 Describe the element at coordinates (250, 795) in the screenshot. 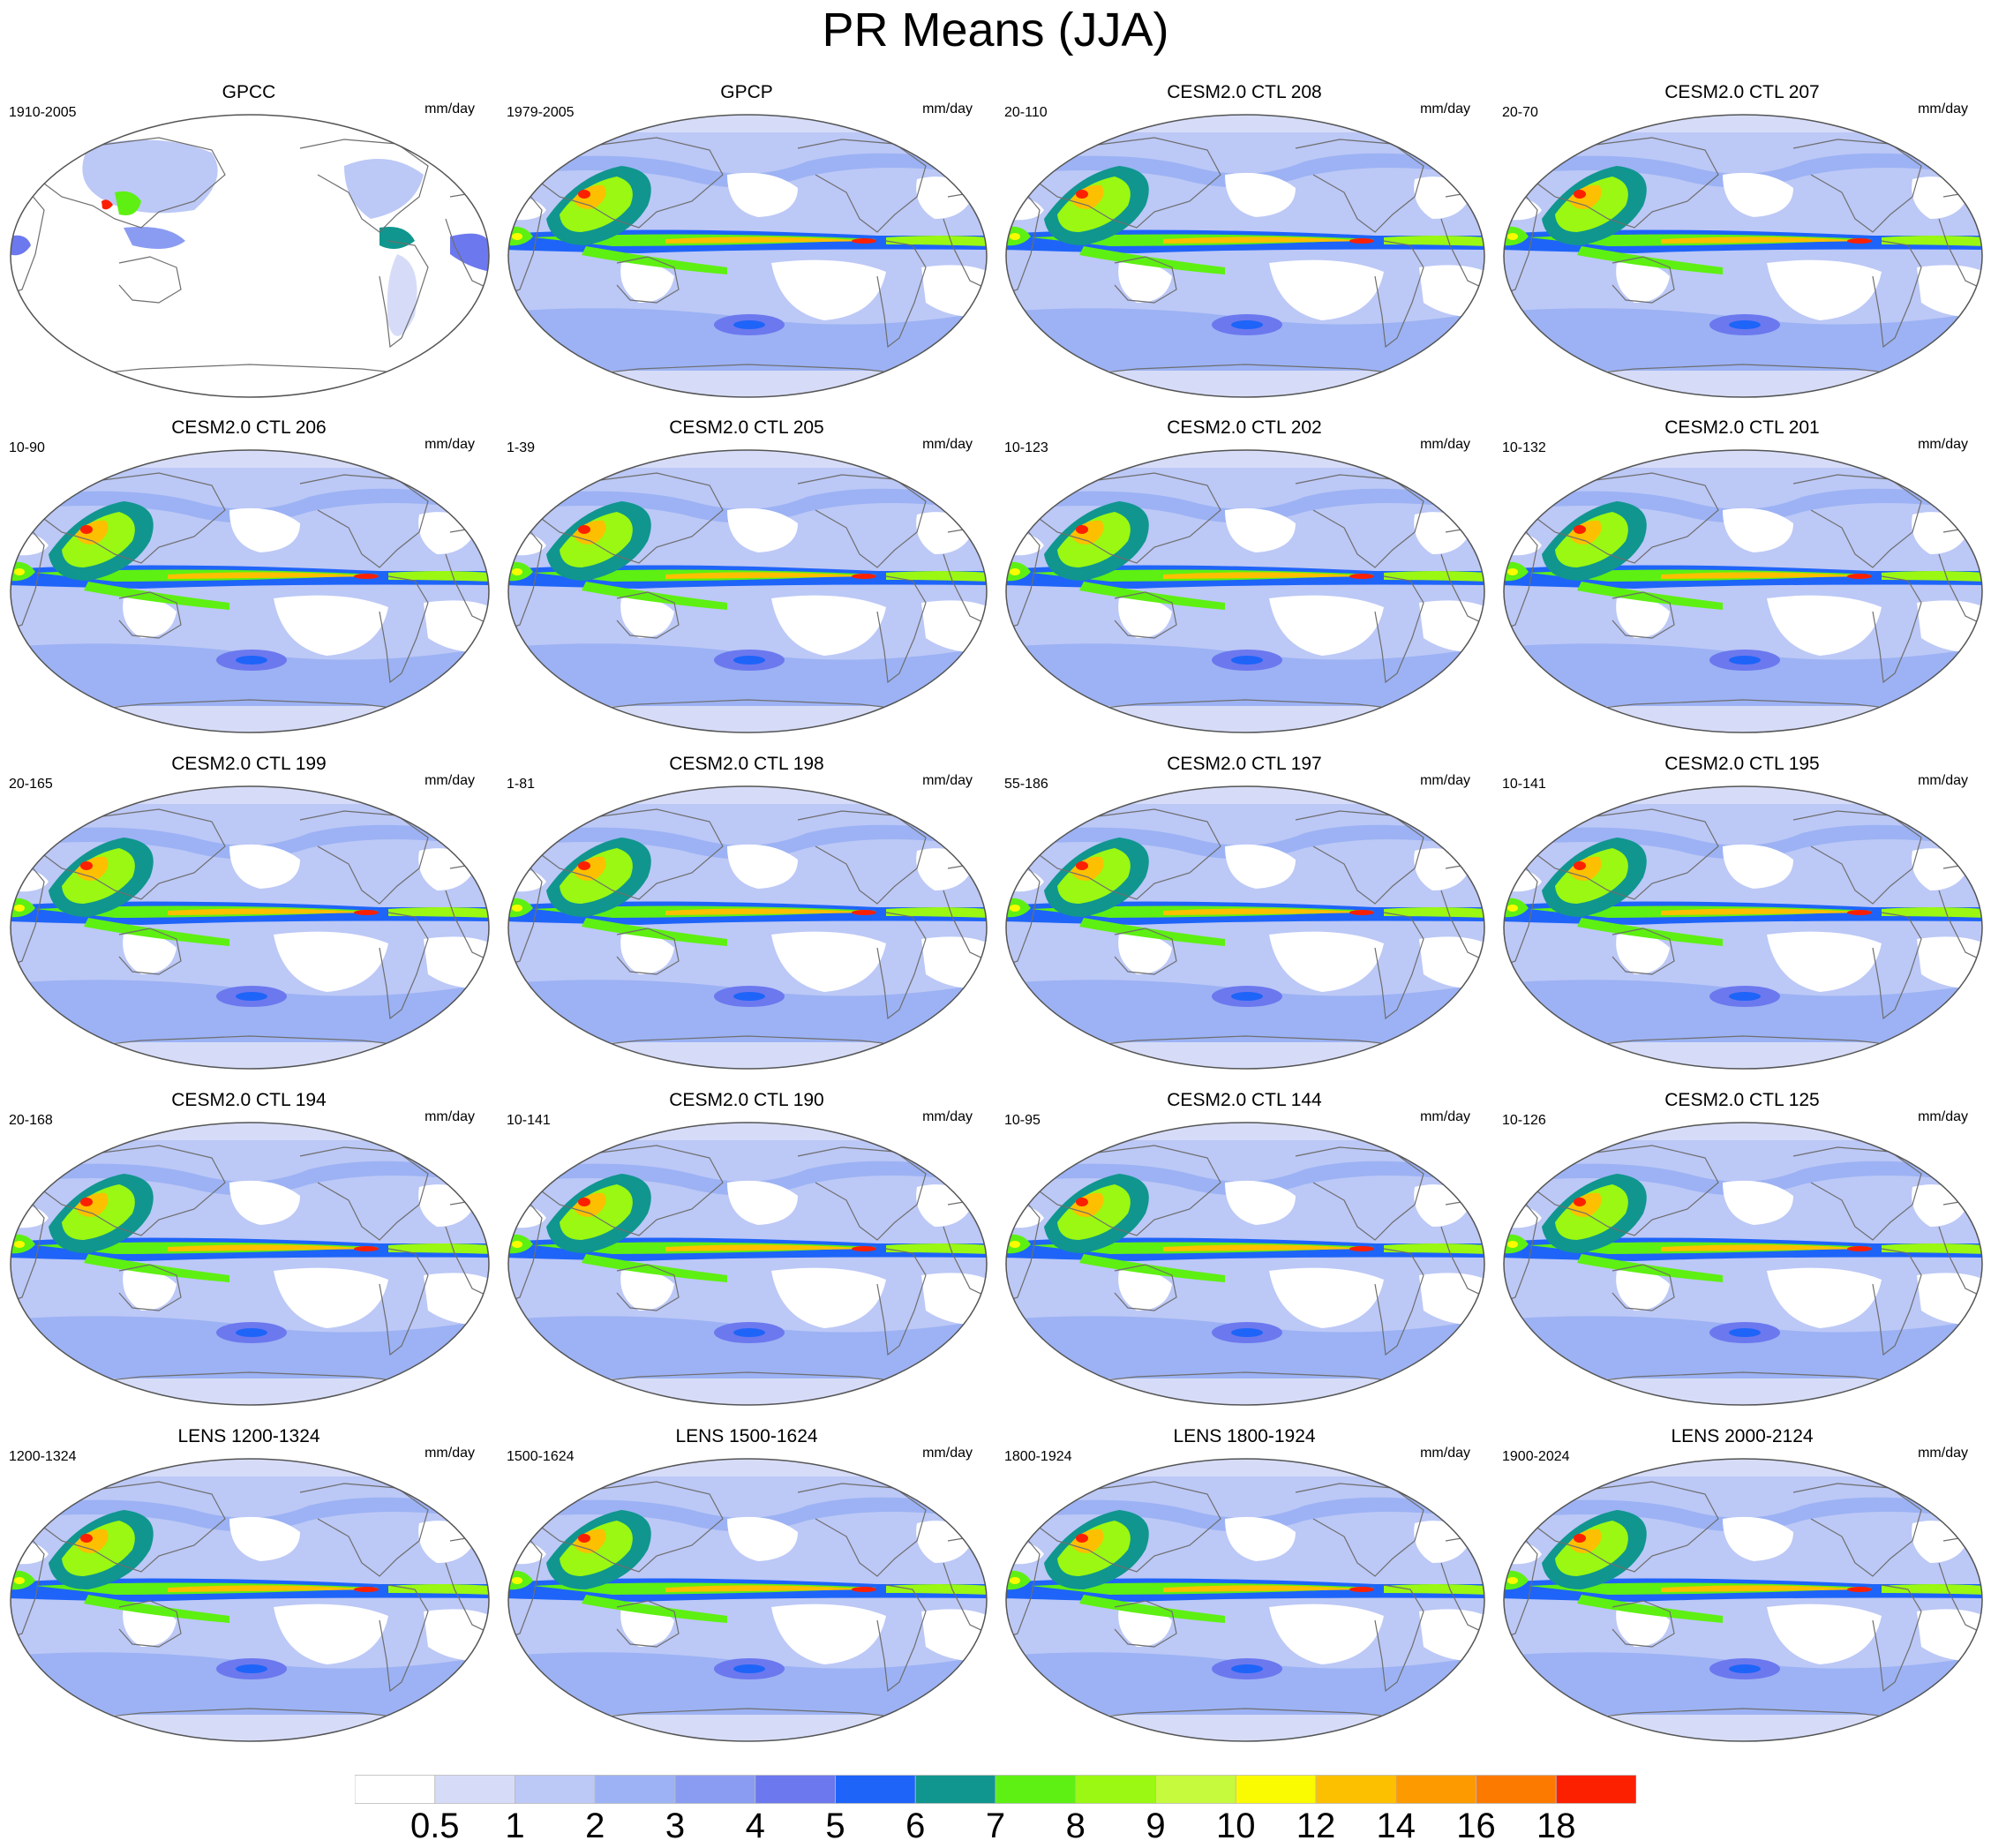

I see `precip-arctic-band` at that location.